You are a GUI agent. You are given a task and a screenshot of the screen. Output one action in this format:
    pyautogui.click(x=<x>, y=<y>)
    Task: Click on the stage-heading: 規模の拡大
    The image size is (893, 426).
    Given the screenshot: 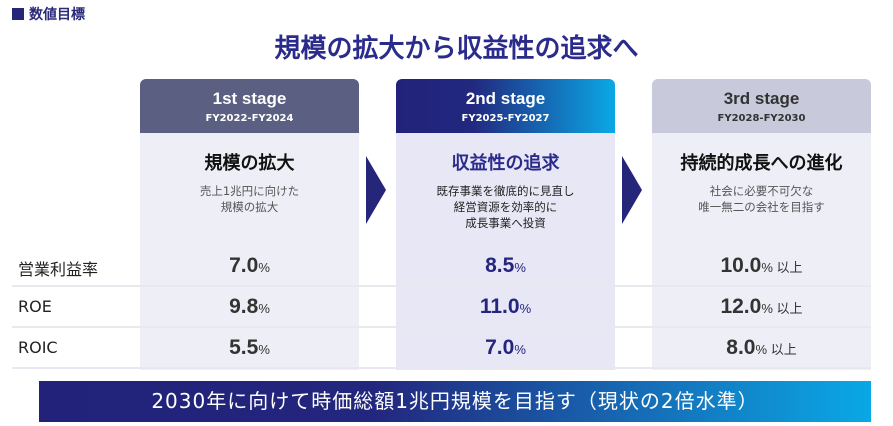 What is the action you would take?
    pyautogui.click(x=249, y=163)
    